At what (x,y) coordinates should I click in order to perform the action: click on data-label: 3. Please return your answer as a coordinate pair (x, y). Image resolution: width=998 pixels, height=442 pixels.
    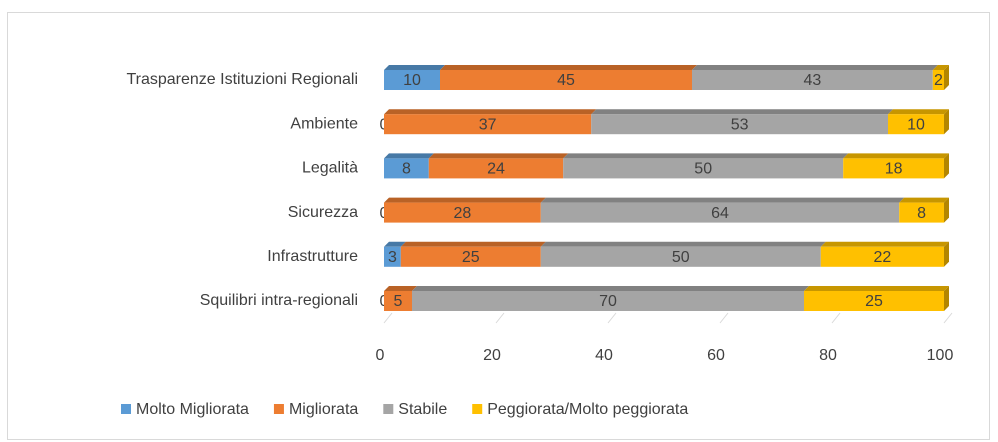
    Looking at the image, I should click on (392, 257).